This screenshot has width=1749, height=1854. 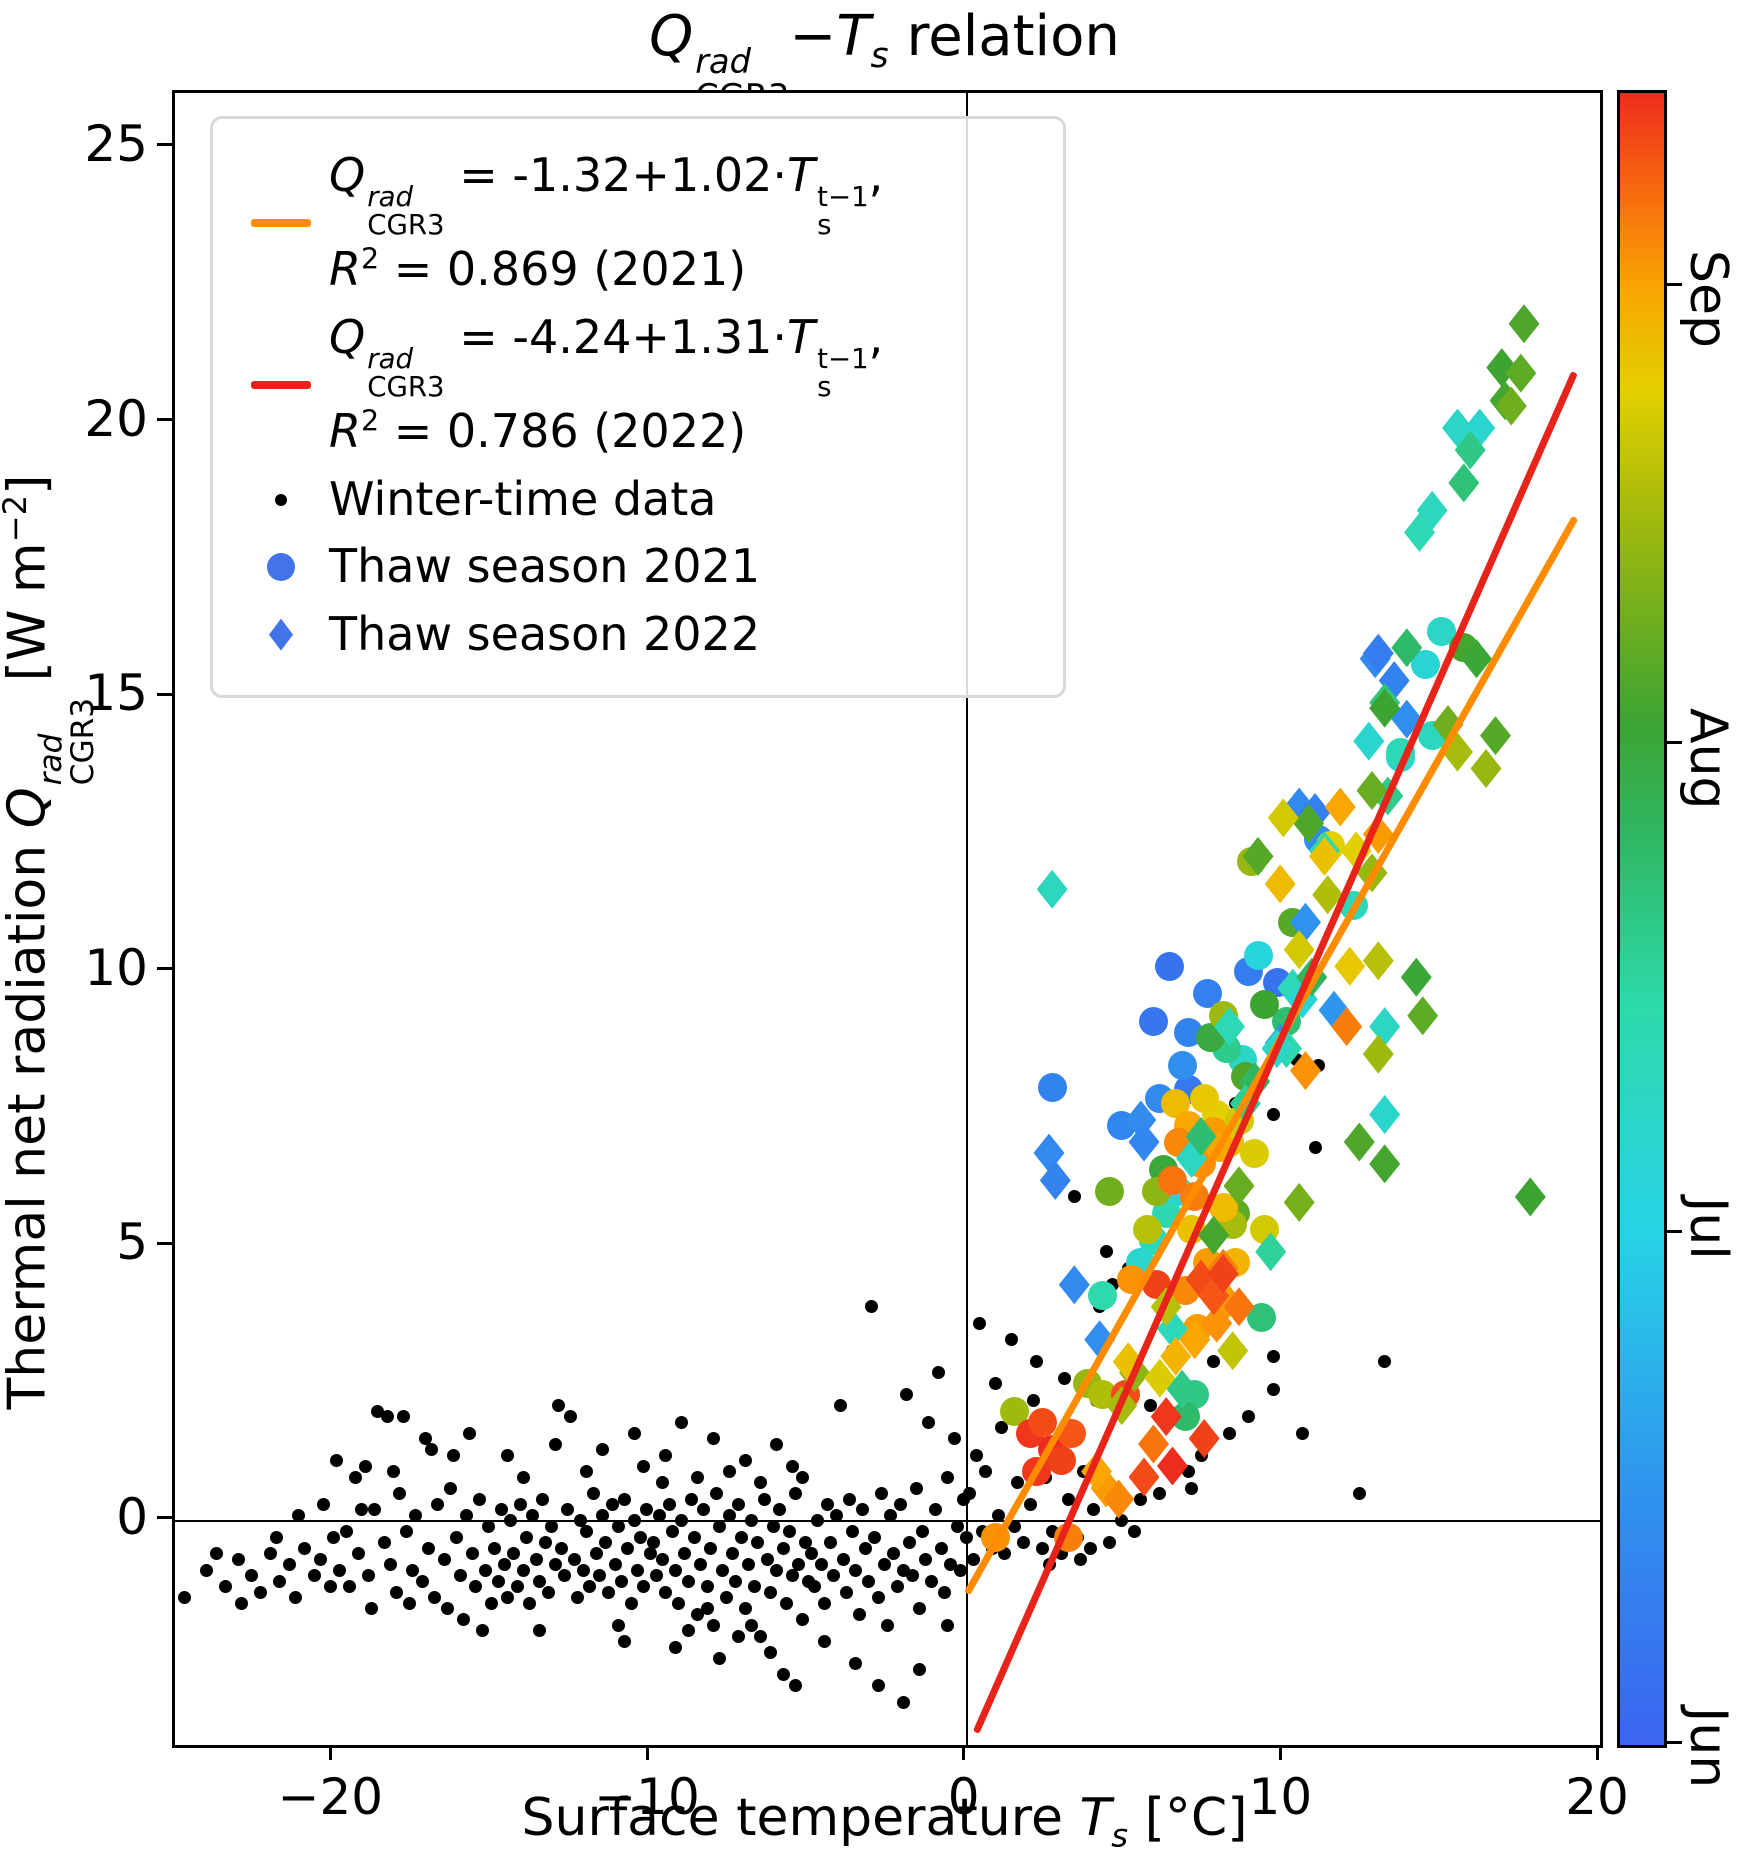 I want to click on y-tick-label: 5, so click(x=132, y=1242).